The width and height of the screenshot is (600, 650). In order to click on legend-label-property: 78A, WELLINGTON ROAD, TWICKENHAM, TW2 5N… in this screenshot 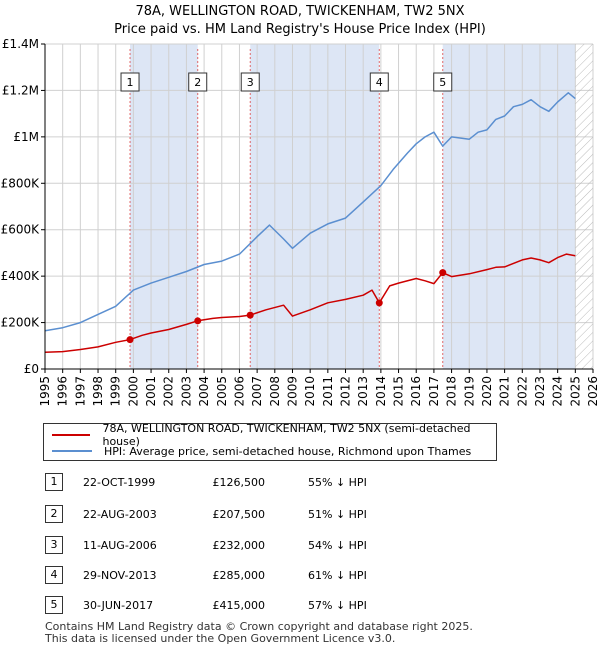, I will do `click(286, 435)`.